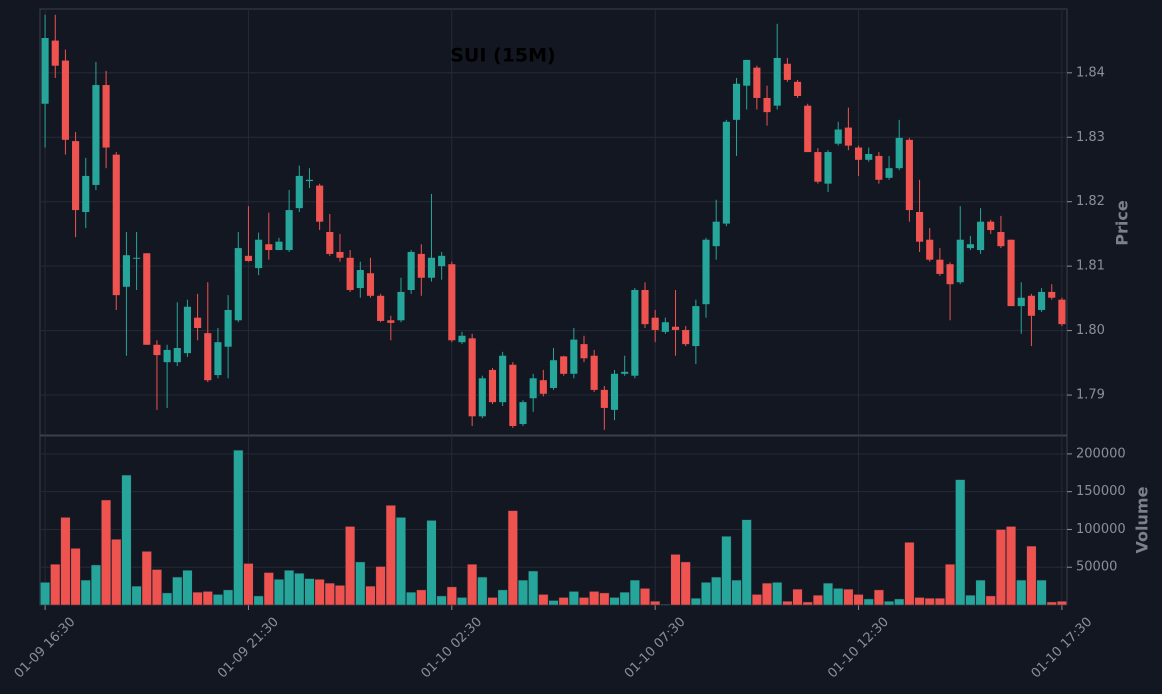 The width and height of the screenshot is (1162, 694). What do you see at coordinates (1101, 453) in the screenshot?
I see `y-tick-label: 200000` at bounding box center [1101, 453].